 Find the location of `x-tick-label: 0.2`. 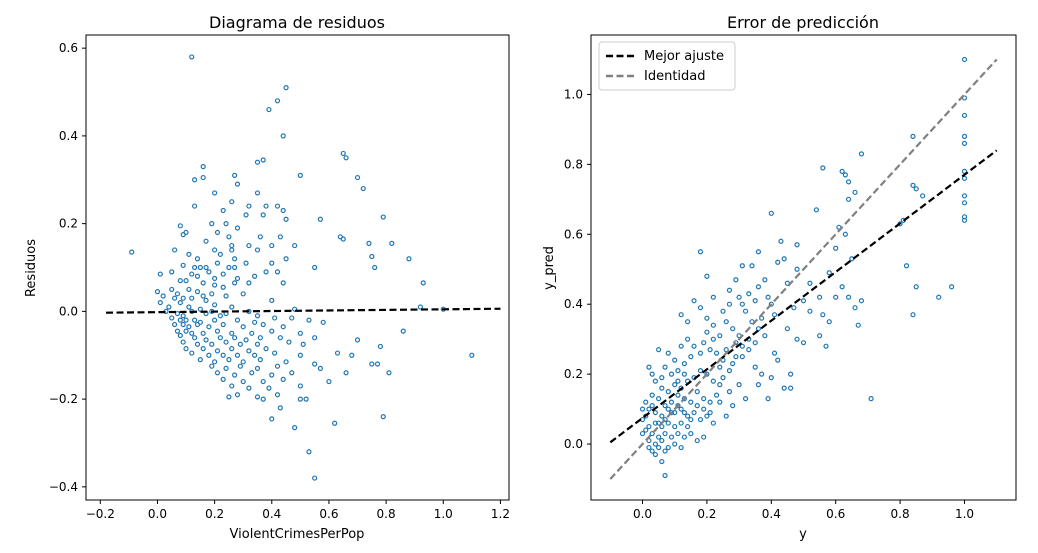

x-tick-label: 0.2 is located at coordinates (706, 514).